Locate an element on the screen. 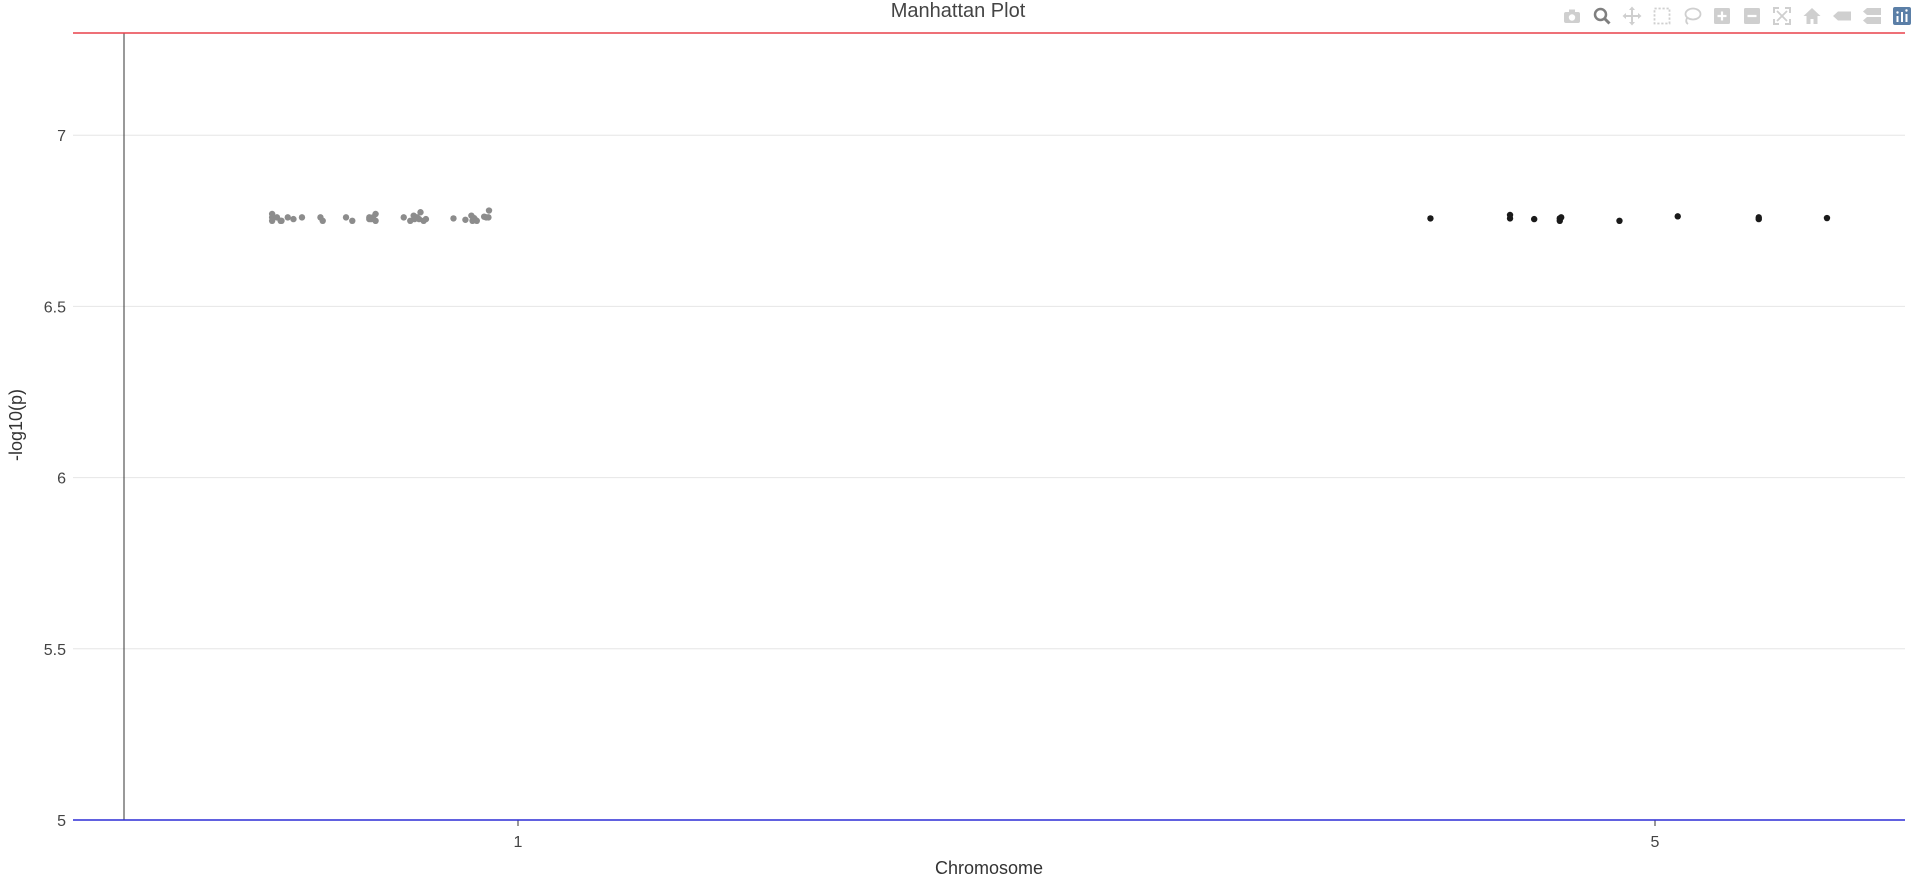 This screenshot has height=887, width=1917. zoom-in-button is located at coordinates (1722, 16).